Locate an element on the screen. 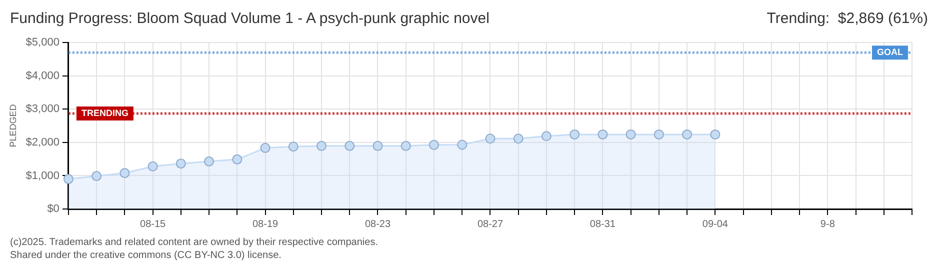 The image size is (940, 270). x-tick-label: 9-8 is located at coordinates (828, 224).